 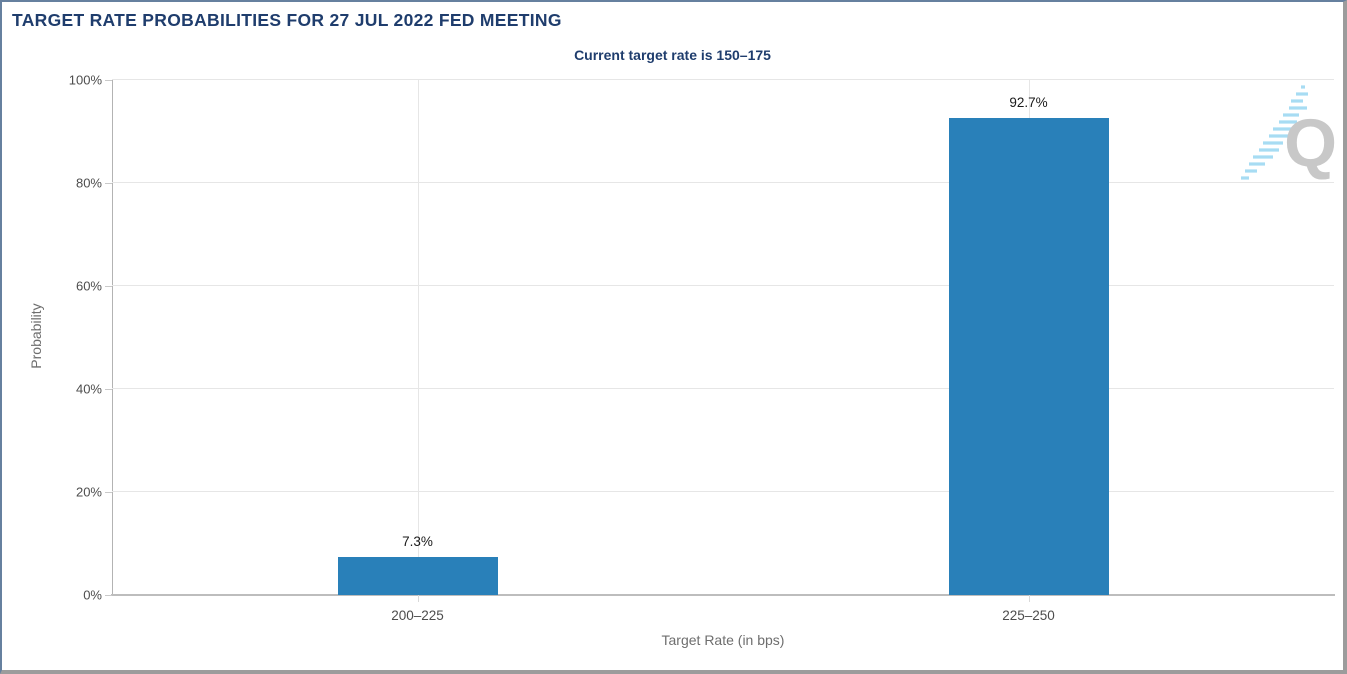 I want to click on bar-value-label: 92.7%, so click(x=1028, y=102).